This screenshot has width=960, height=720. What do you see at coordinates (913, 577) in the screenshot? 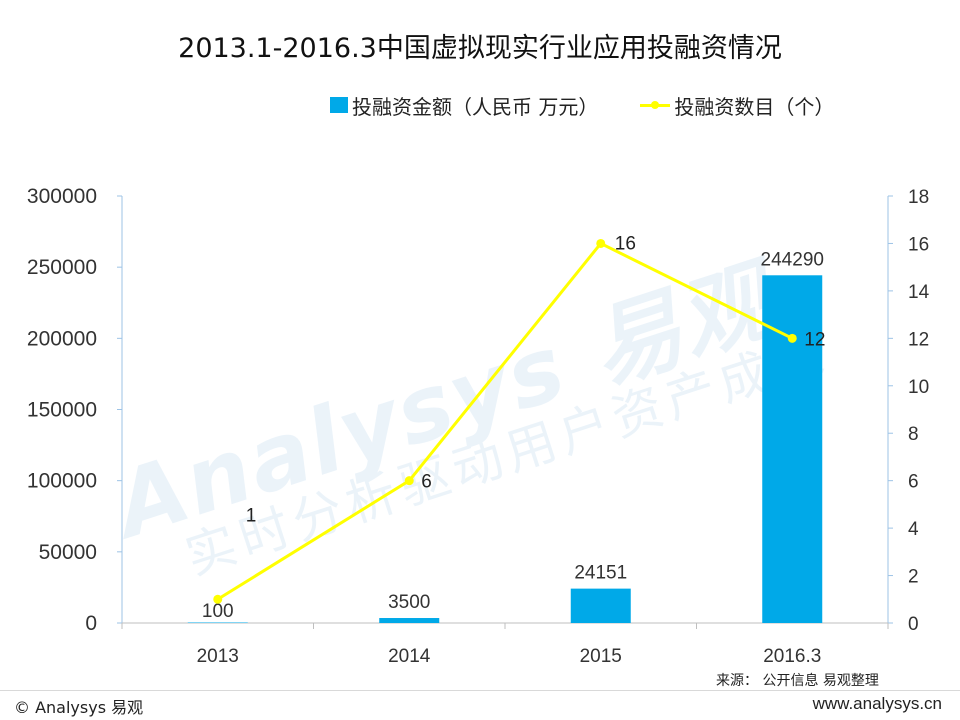
I see `y-right-tick-label: 2` at bounding box center [913, 577].